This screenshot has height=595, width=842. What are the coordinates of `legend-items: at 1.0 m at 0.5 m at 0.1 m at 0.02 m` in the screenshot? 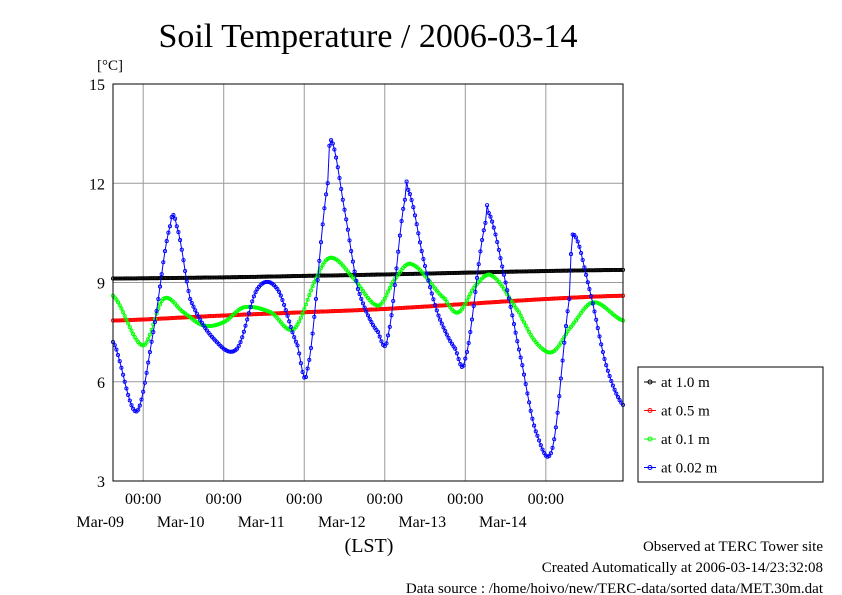 It's located at (681, 426).